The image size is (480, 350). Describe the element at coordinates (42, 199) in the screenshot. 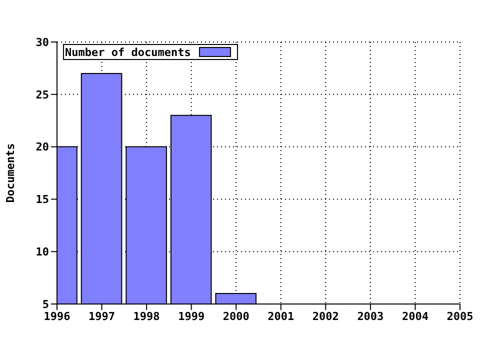

I see `y-tick-label: 15` at that location.